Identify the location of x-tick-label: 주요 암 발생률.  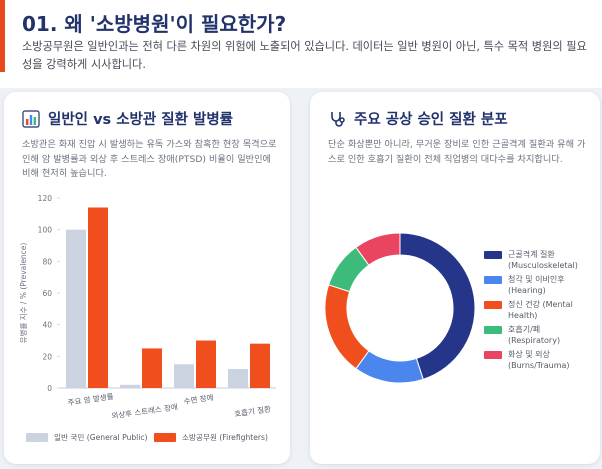
(90, 399).